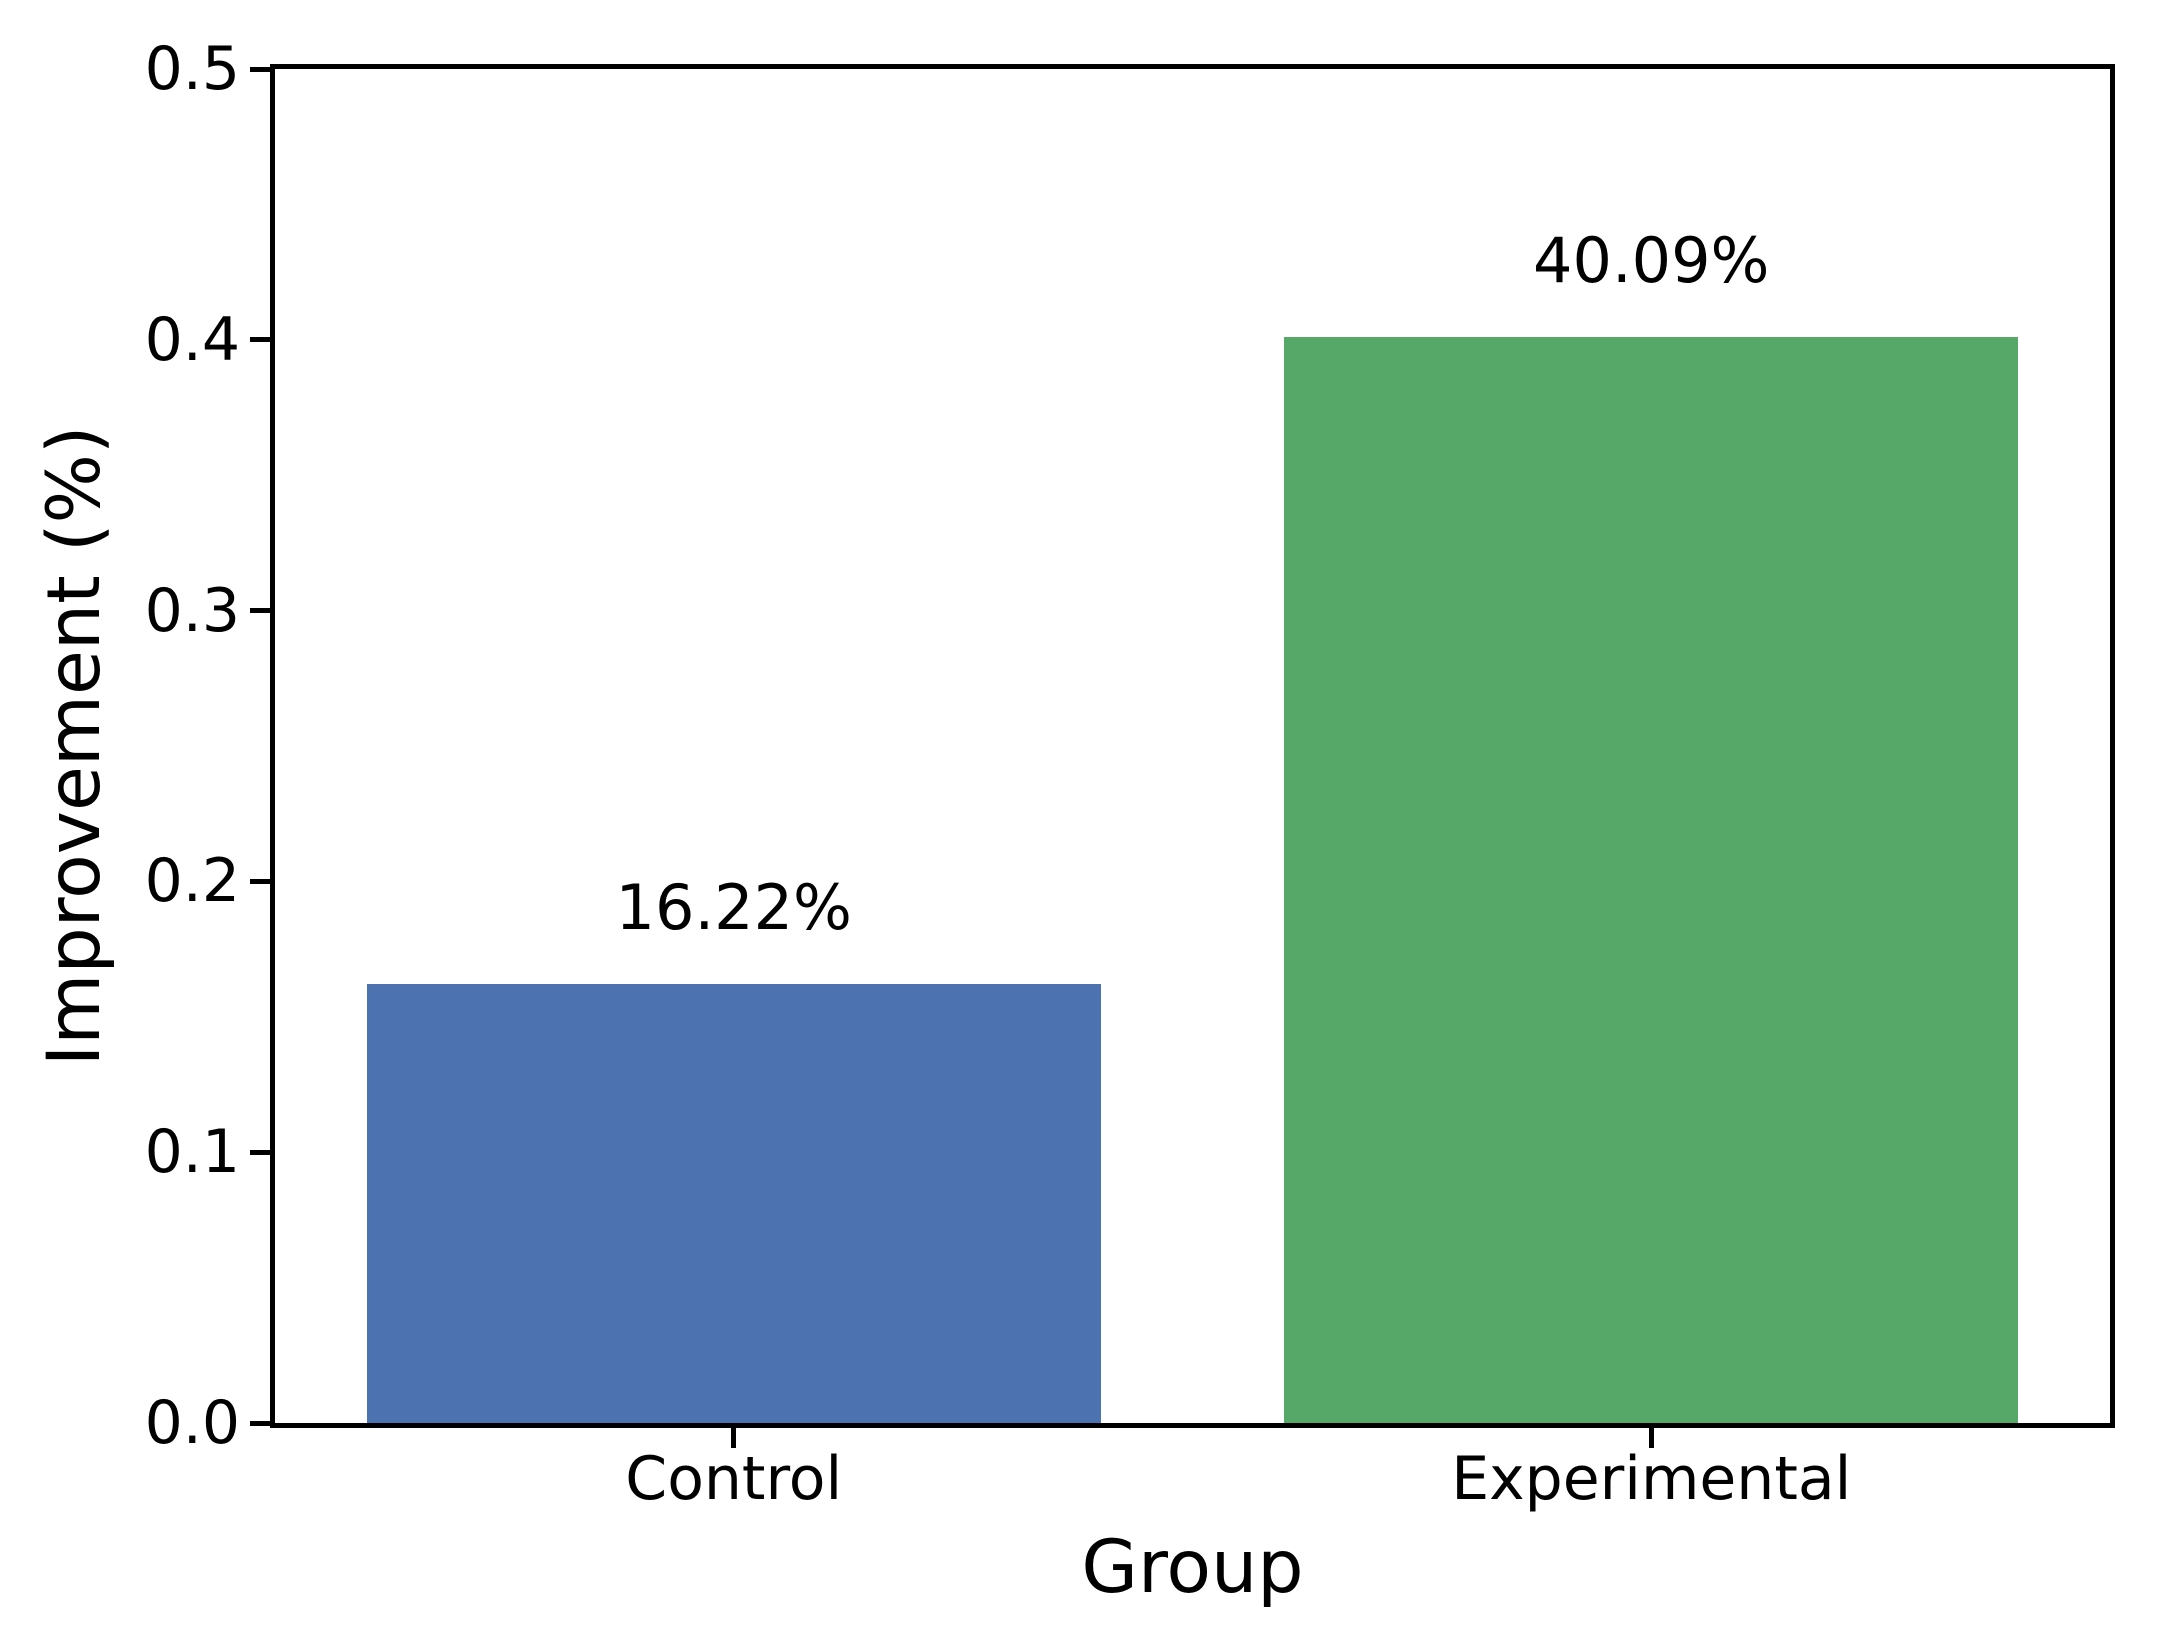 This screenshot has height=1627, width=2165. I want to click on x-tick-label-control: Control, so click(734, 1479).